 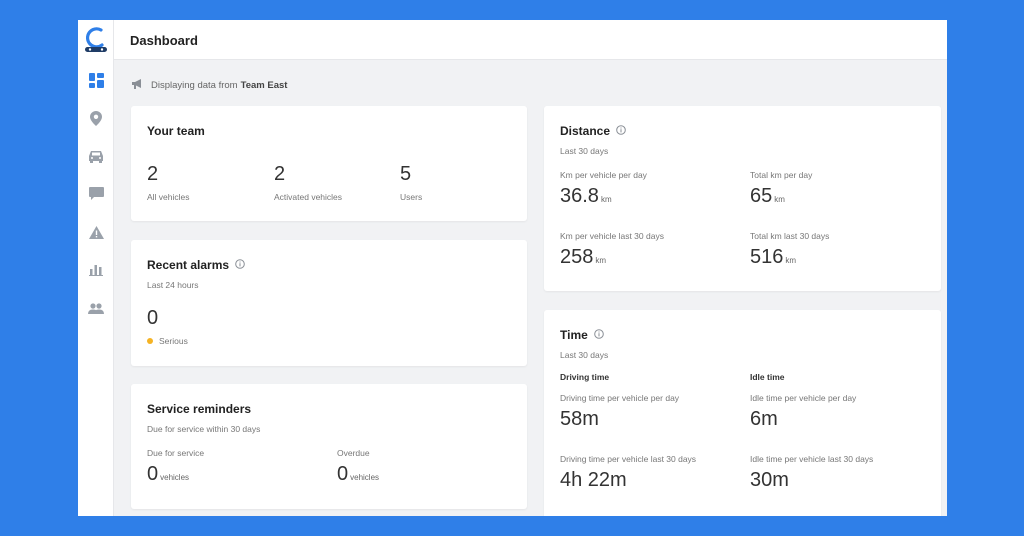 I want to click on users-icon, so click(x=96, y=308).